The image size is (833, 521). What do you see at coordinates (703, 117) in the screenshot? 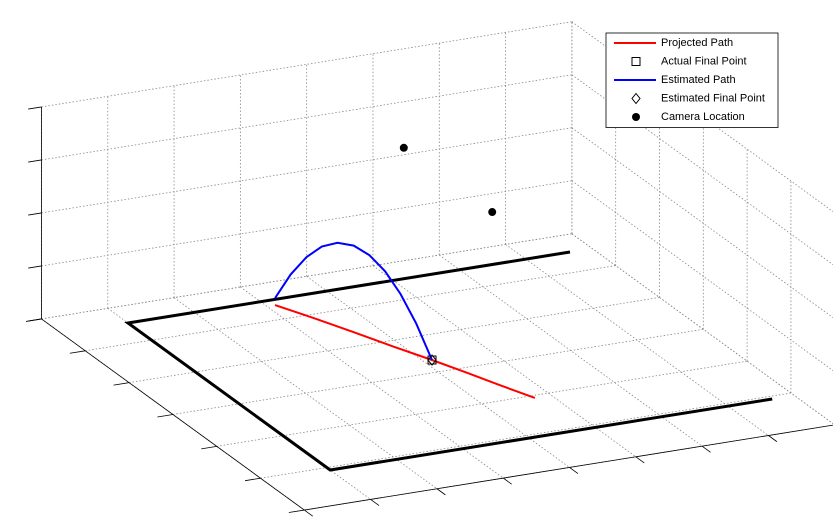
I see `legend-label: Camera Location` at bounding box center [703, 117].